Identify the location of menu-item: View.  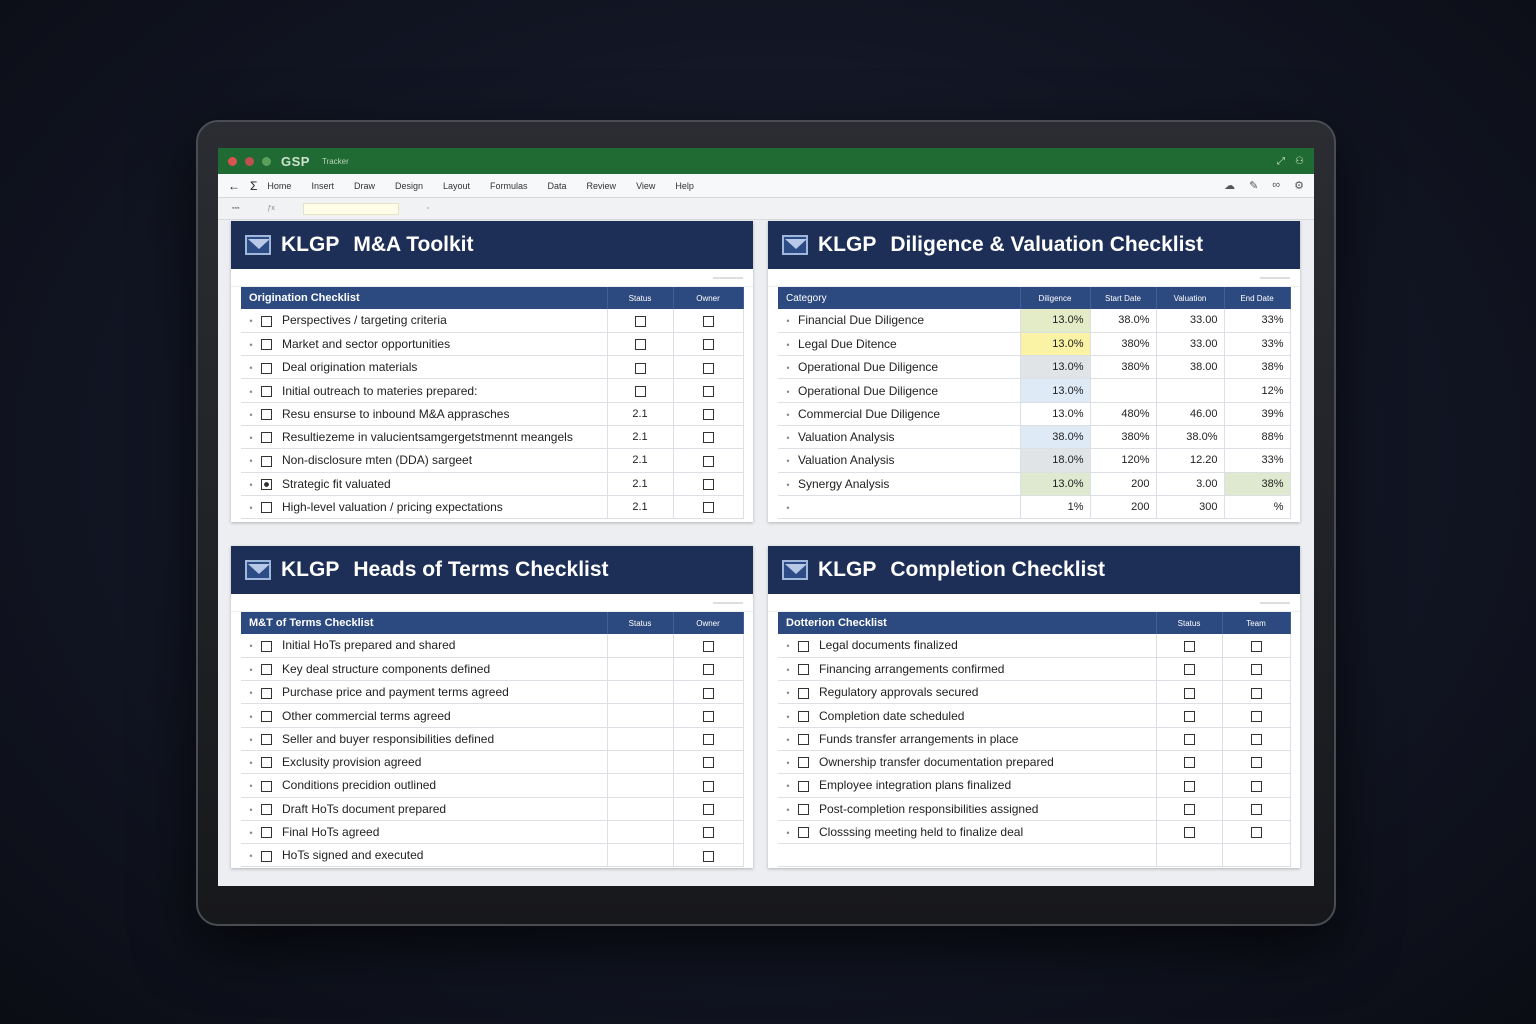
(646, 185).